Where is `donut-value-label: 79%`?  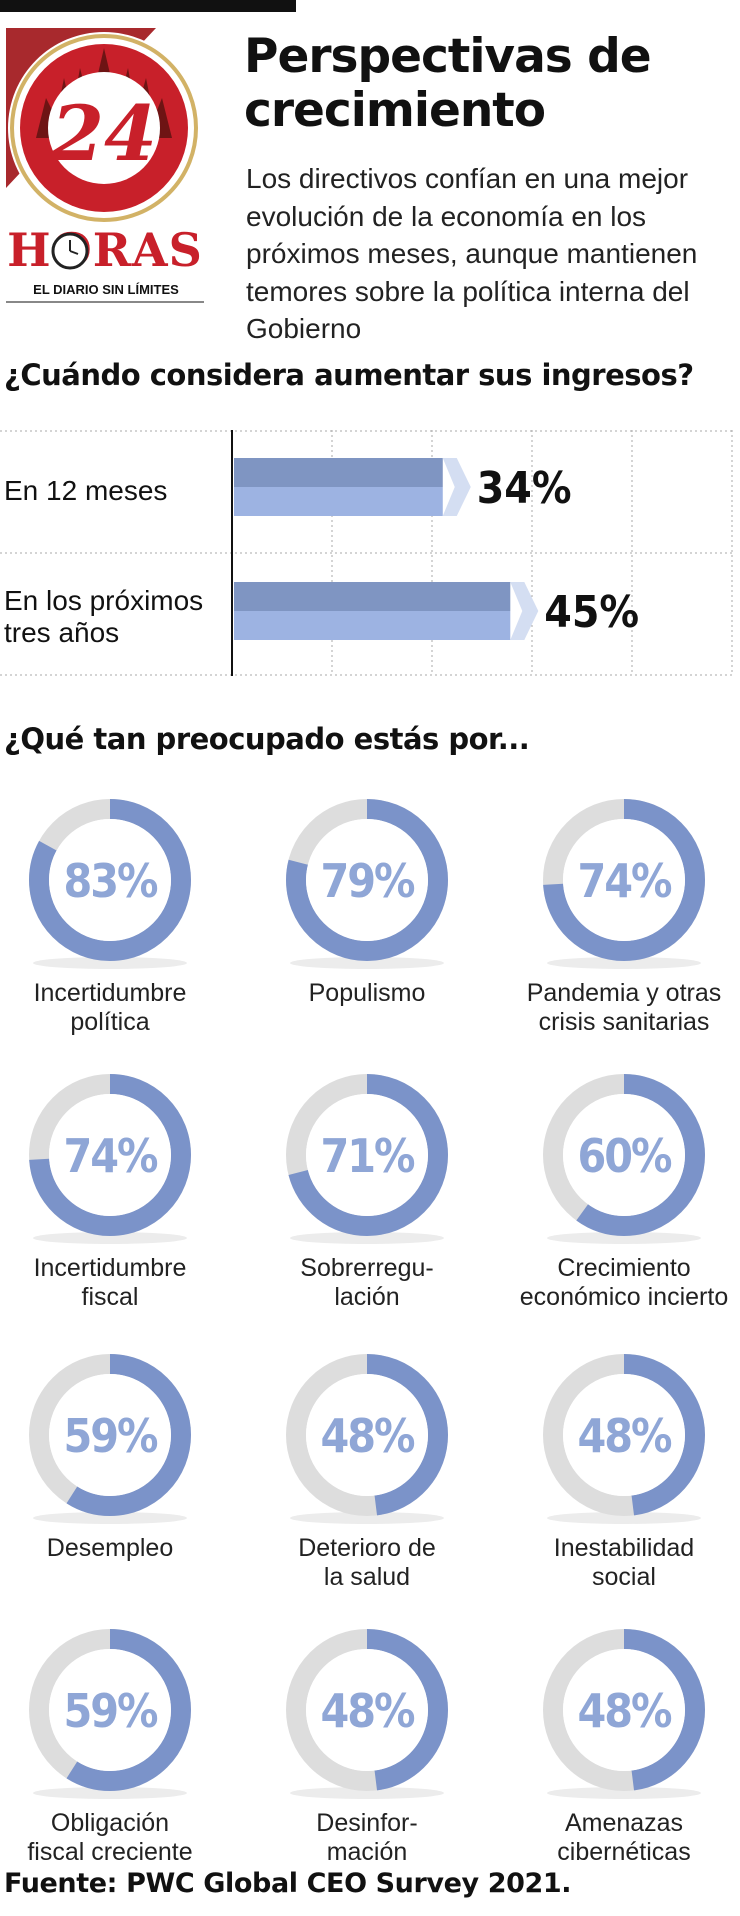 donut-value-label: 79% is located at coordinates (367, 881).